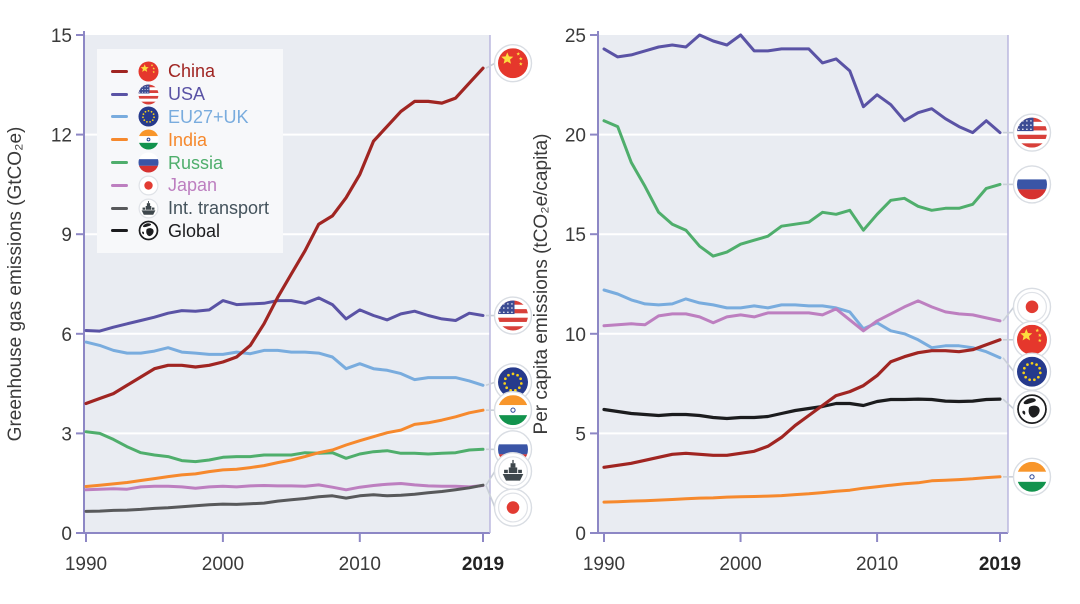  Describe the element at coordinates (802, 409) in the screenshot. I see `series-line-global` at that location.